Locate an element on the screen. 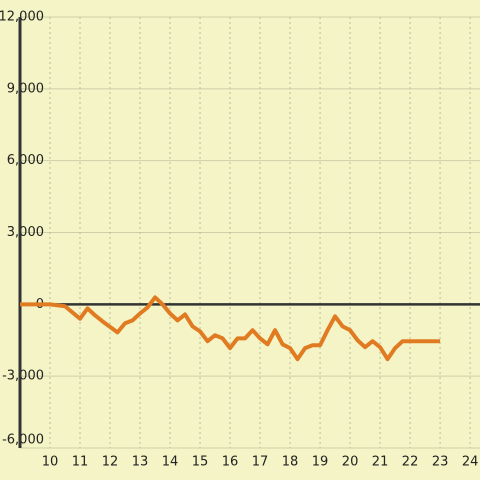 The image size is (480, 480). y-tick-label: 6,000 is located at coordinates (25, 160).